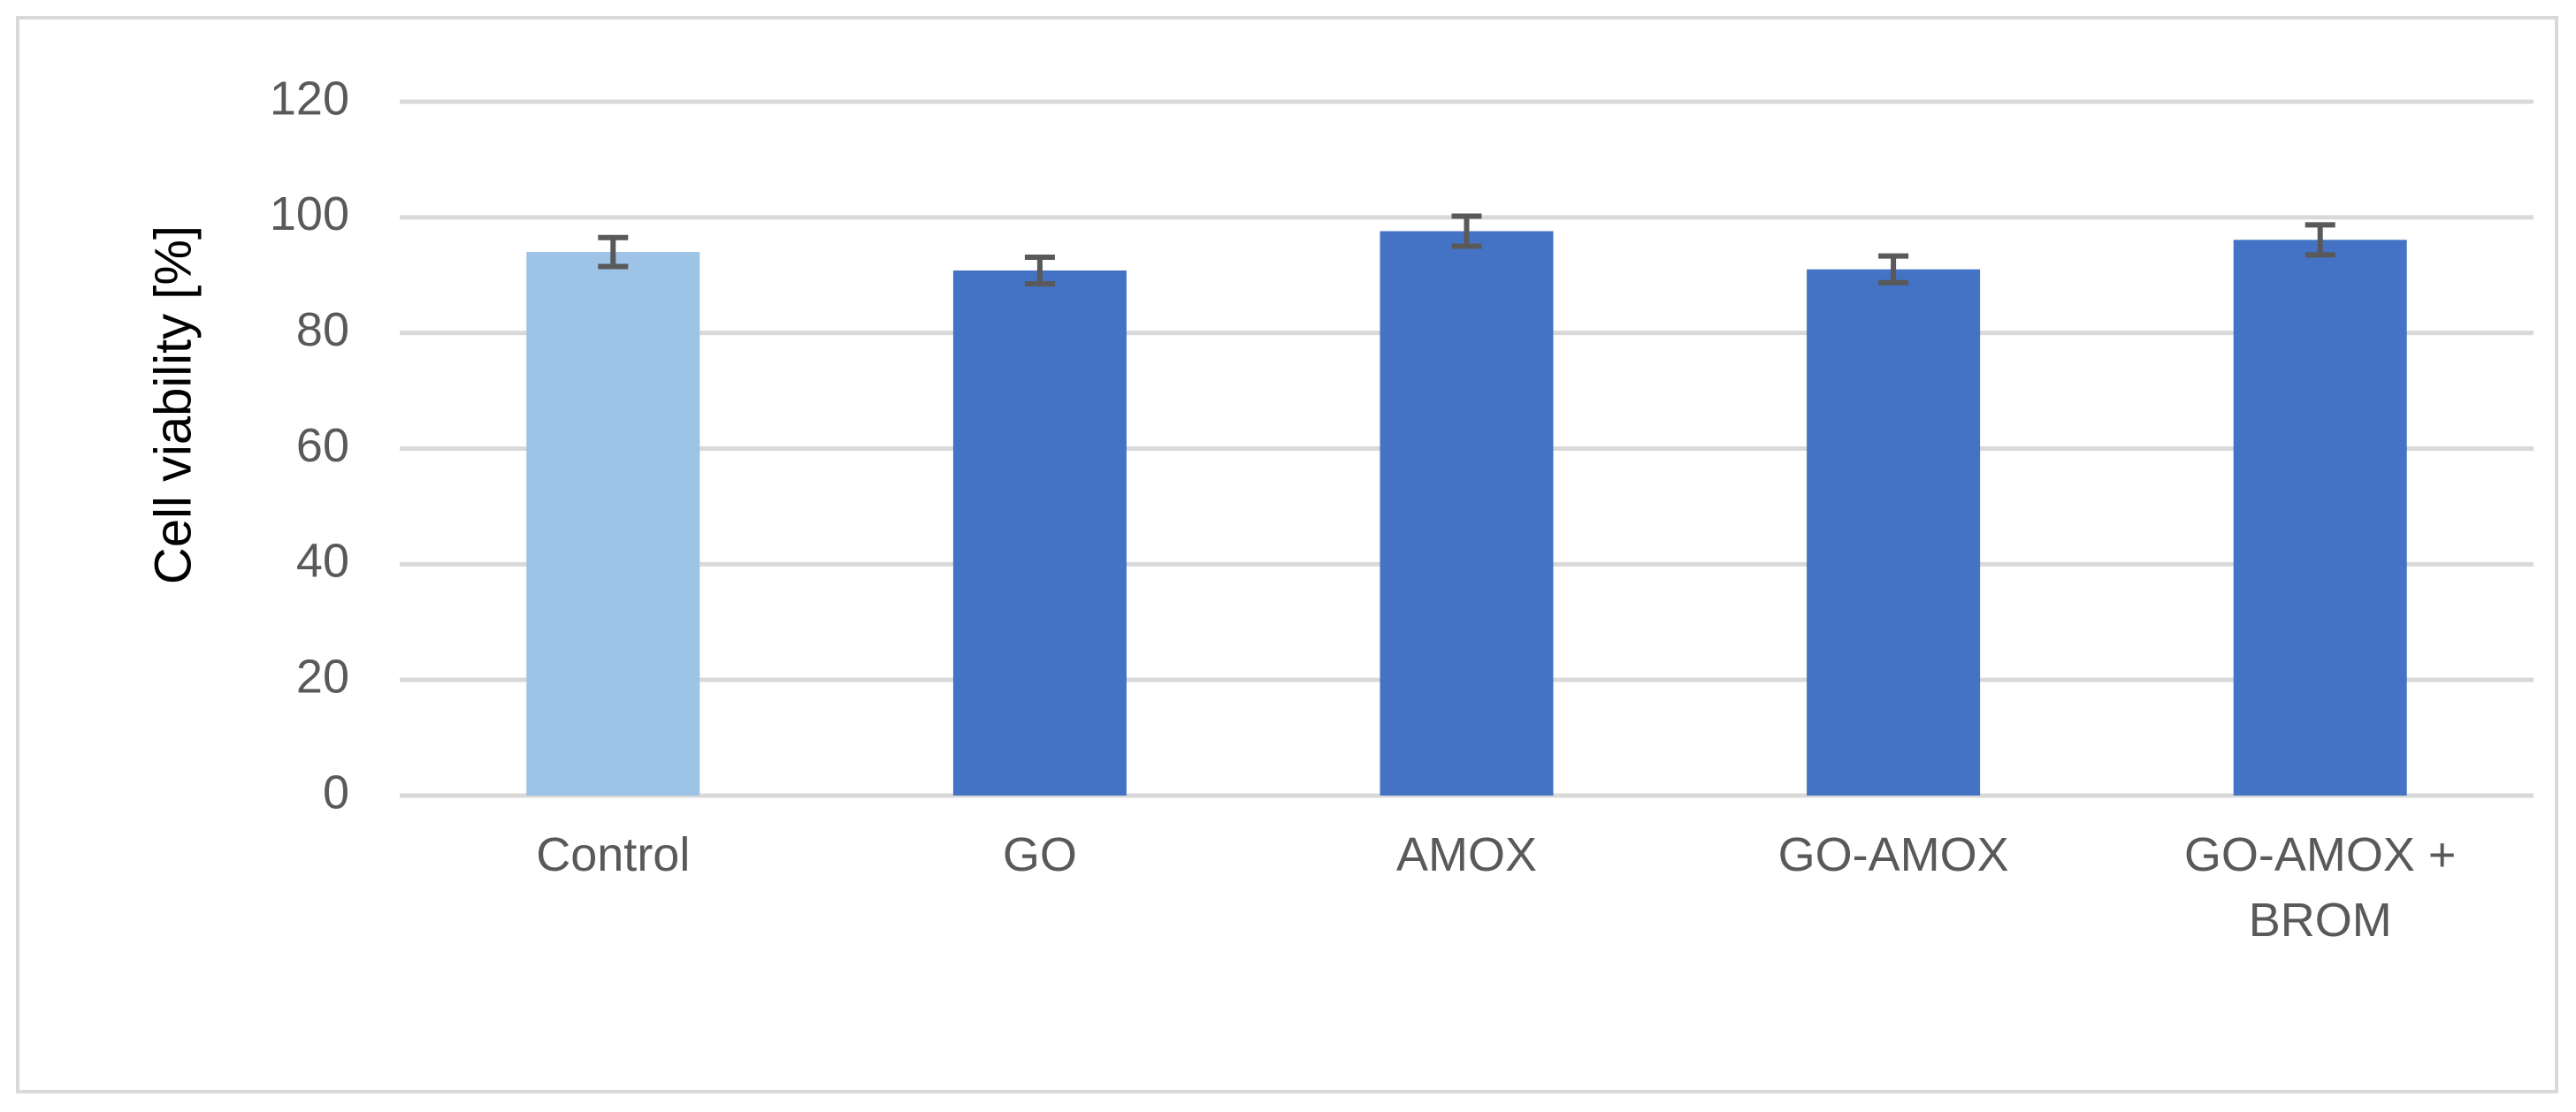 Image resolution: width=2576 pixels, height=1112 pixels. I want to click on x-category-label: Control, so click(613, 854).